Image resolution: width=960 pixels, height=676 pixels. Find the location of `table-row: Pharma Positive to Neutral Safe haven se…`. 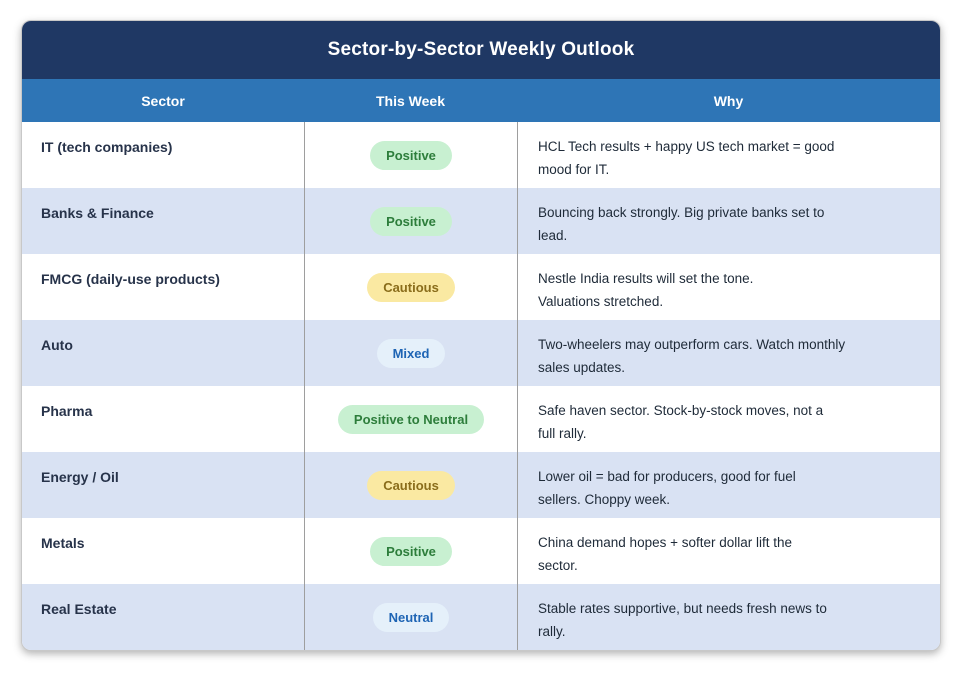

table-row: Pharma Positive to Neutral Safe haven se… is located at coordinates (481, 419).